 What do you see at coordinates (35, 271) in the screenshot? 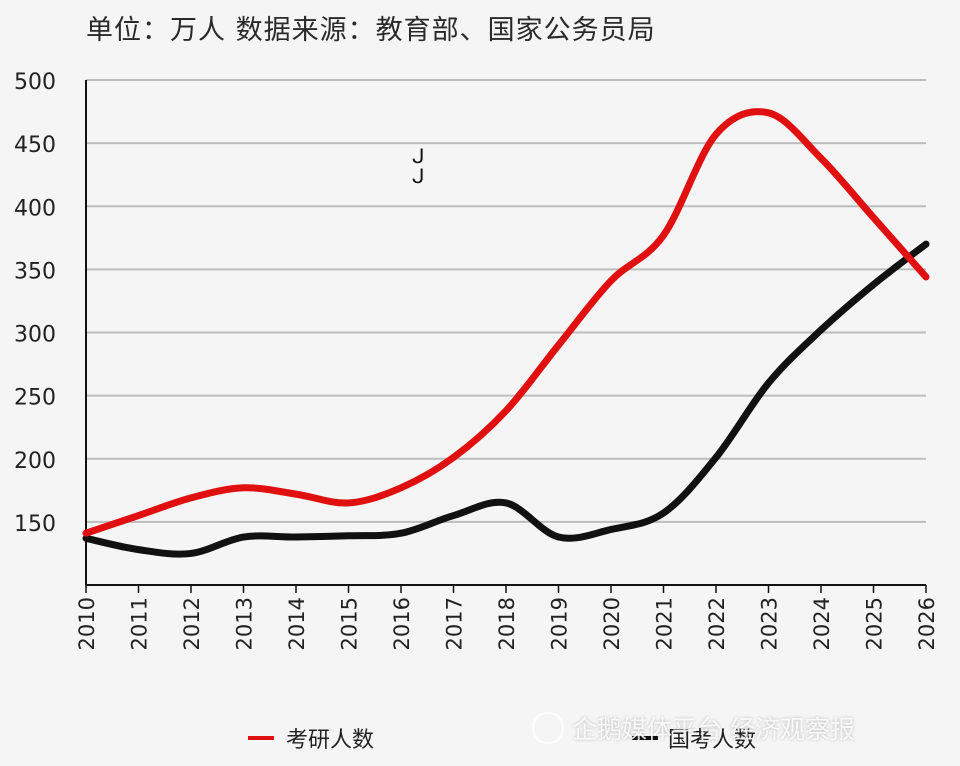
I see `y-tick-label: 350` at bounding box center [35, 271].